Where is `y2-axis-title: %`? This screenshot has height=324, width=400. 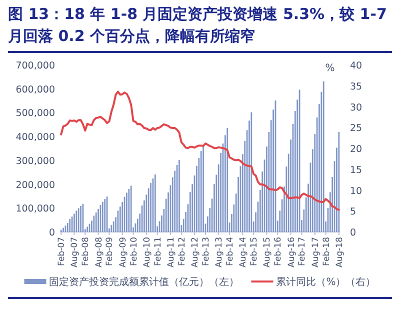
y2-axis-title: % is located at coordinates (330, 68).